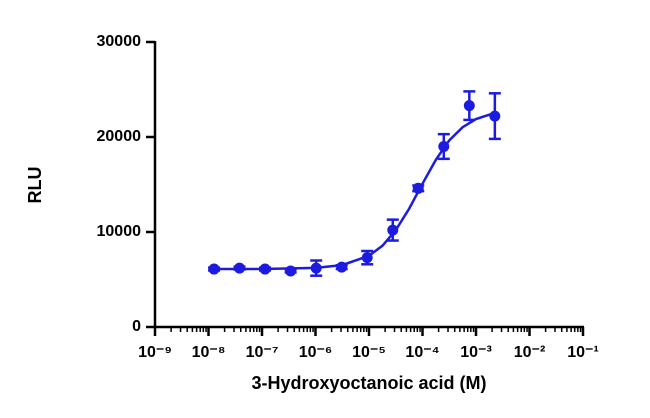  What do you see at coordinates (262, 352) in the screenshot?
I see `x-tick-label: 10⁻⁷` at bounding box center [262, 352].